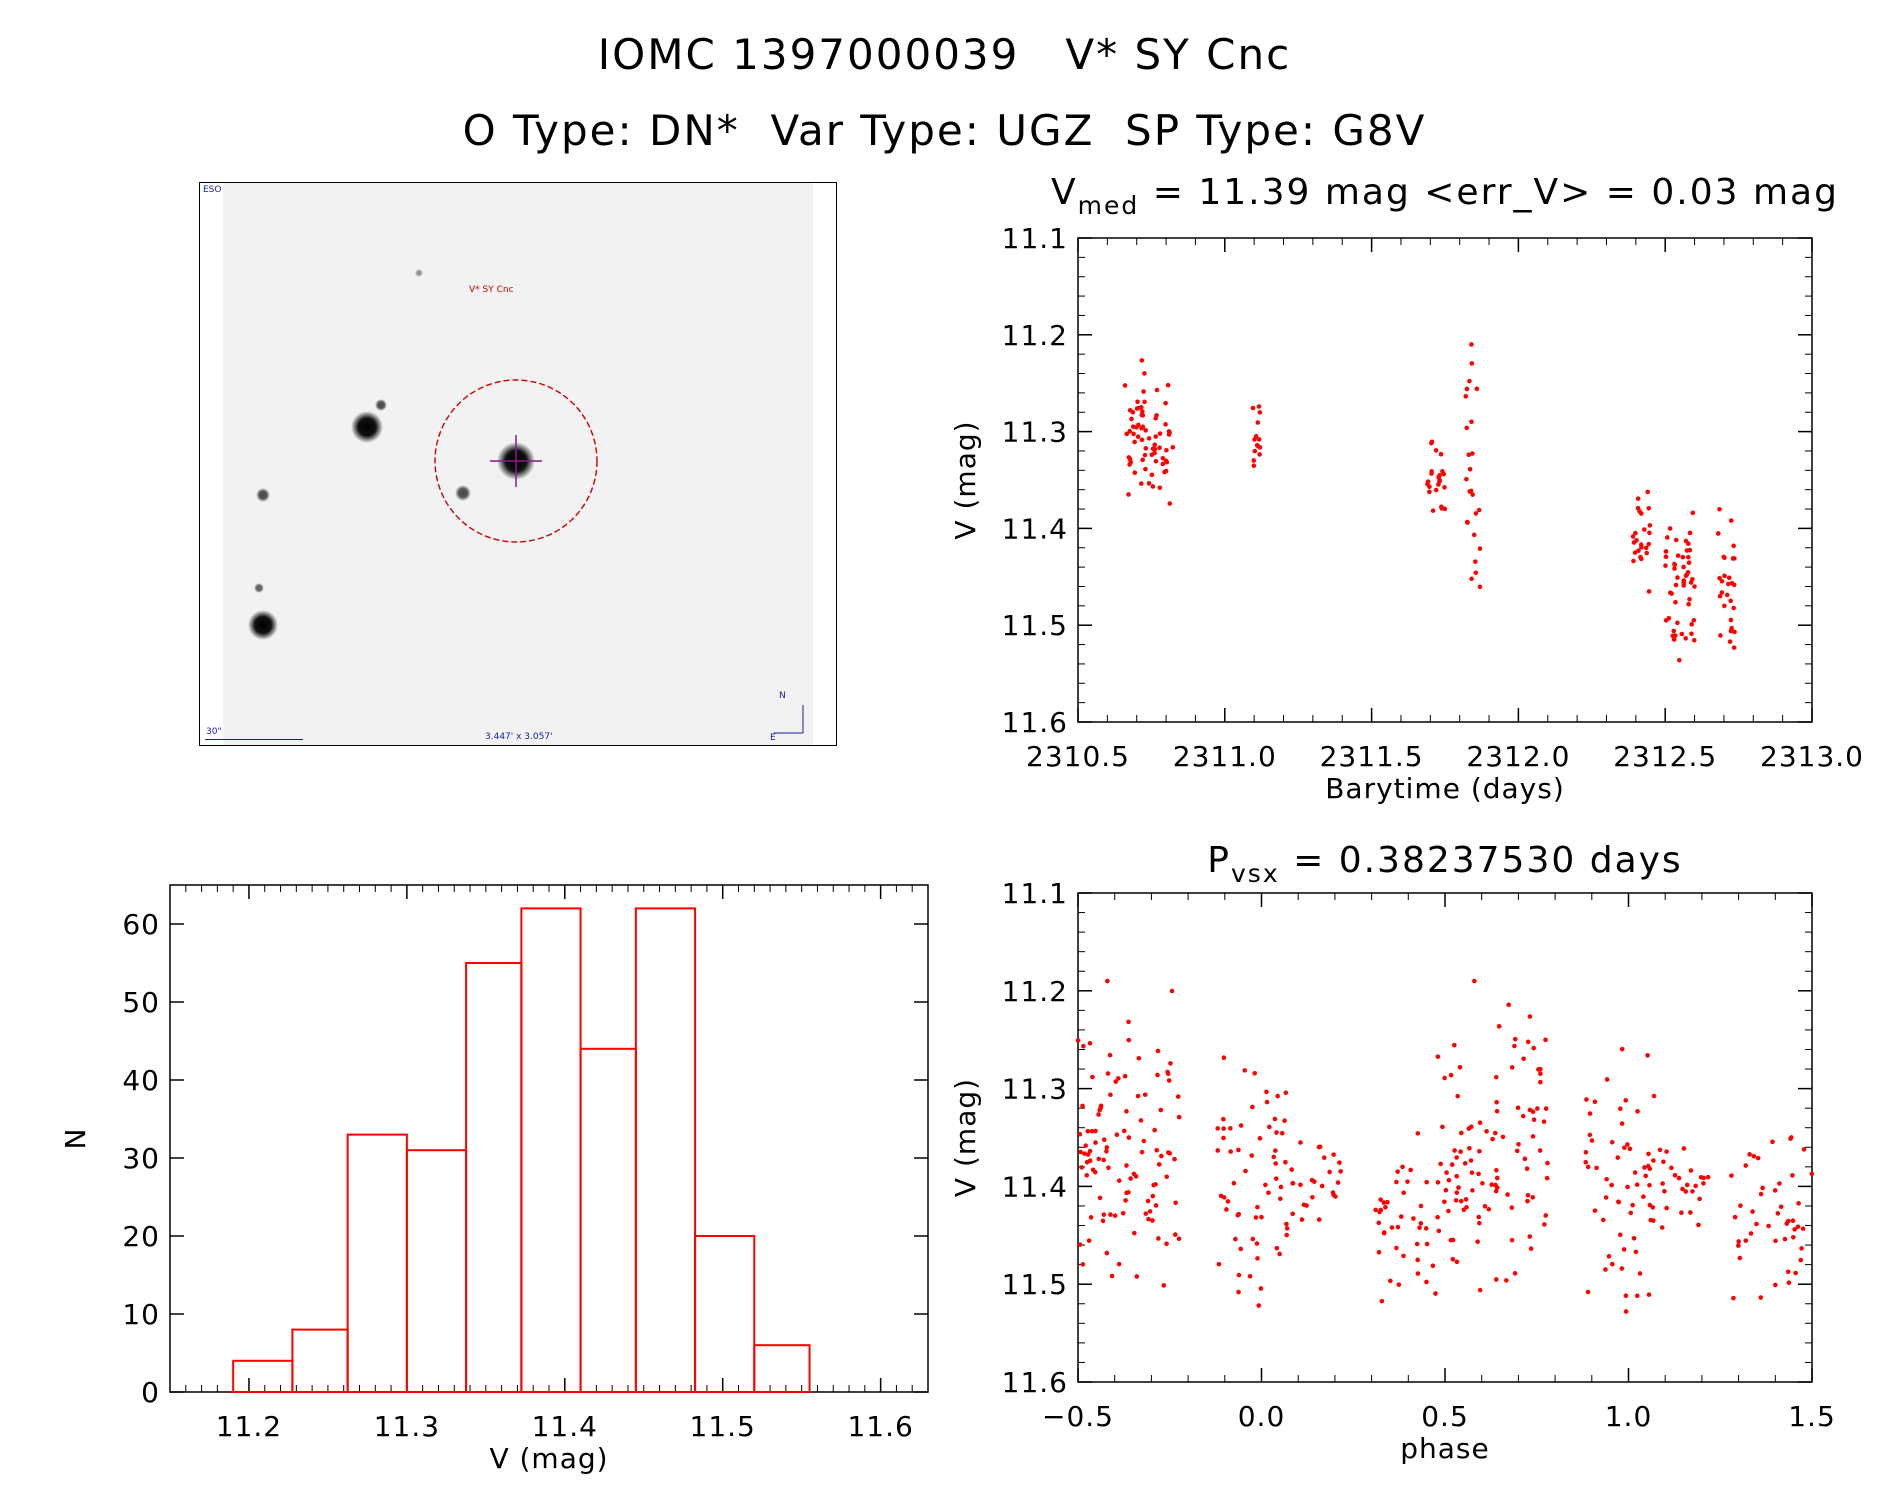 The width and height of the screenshot is (1889, 1494). I want to click on star, so click(463, 493).